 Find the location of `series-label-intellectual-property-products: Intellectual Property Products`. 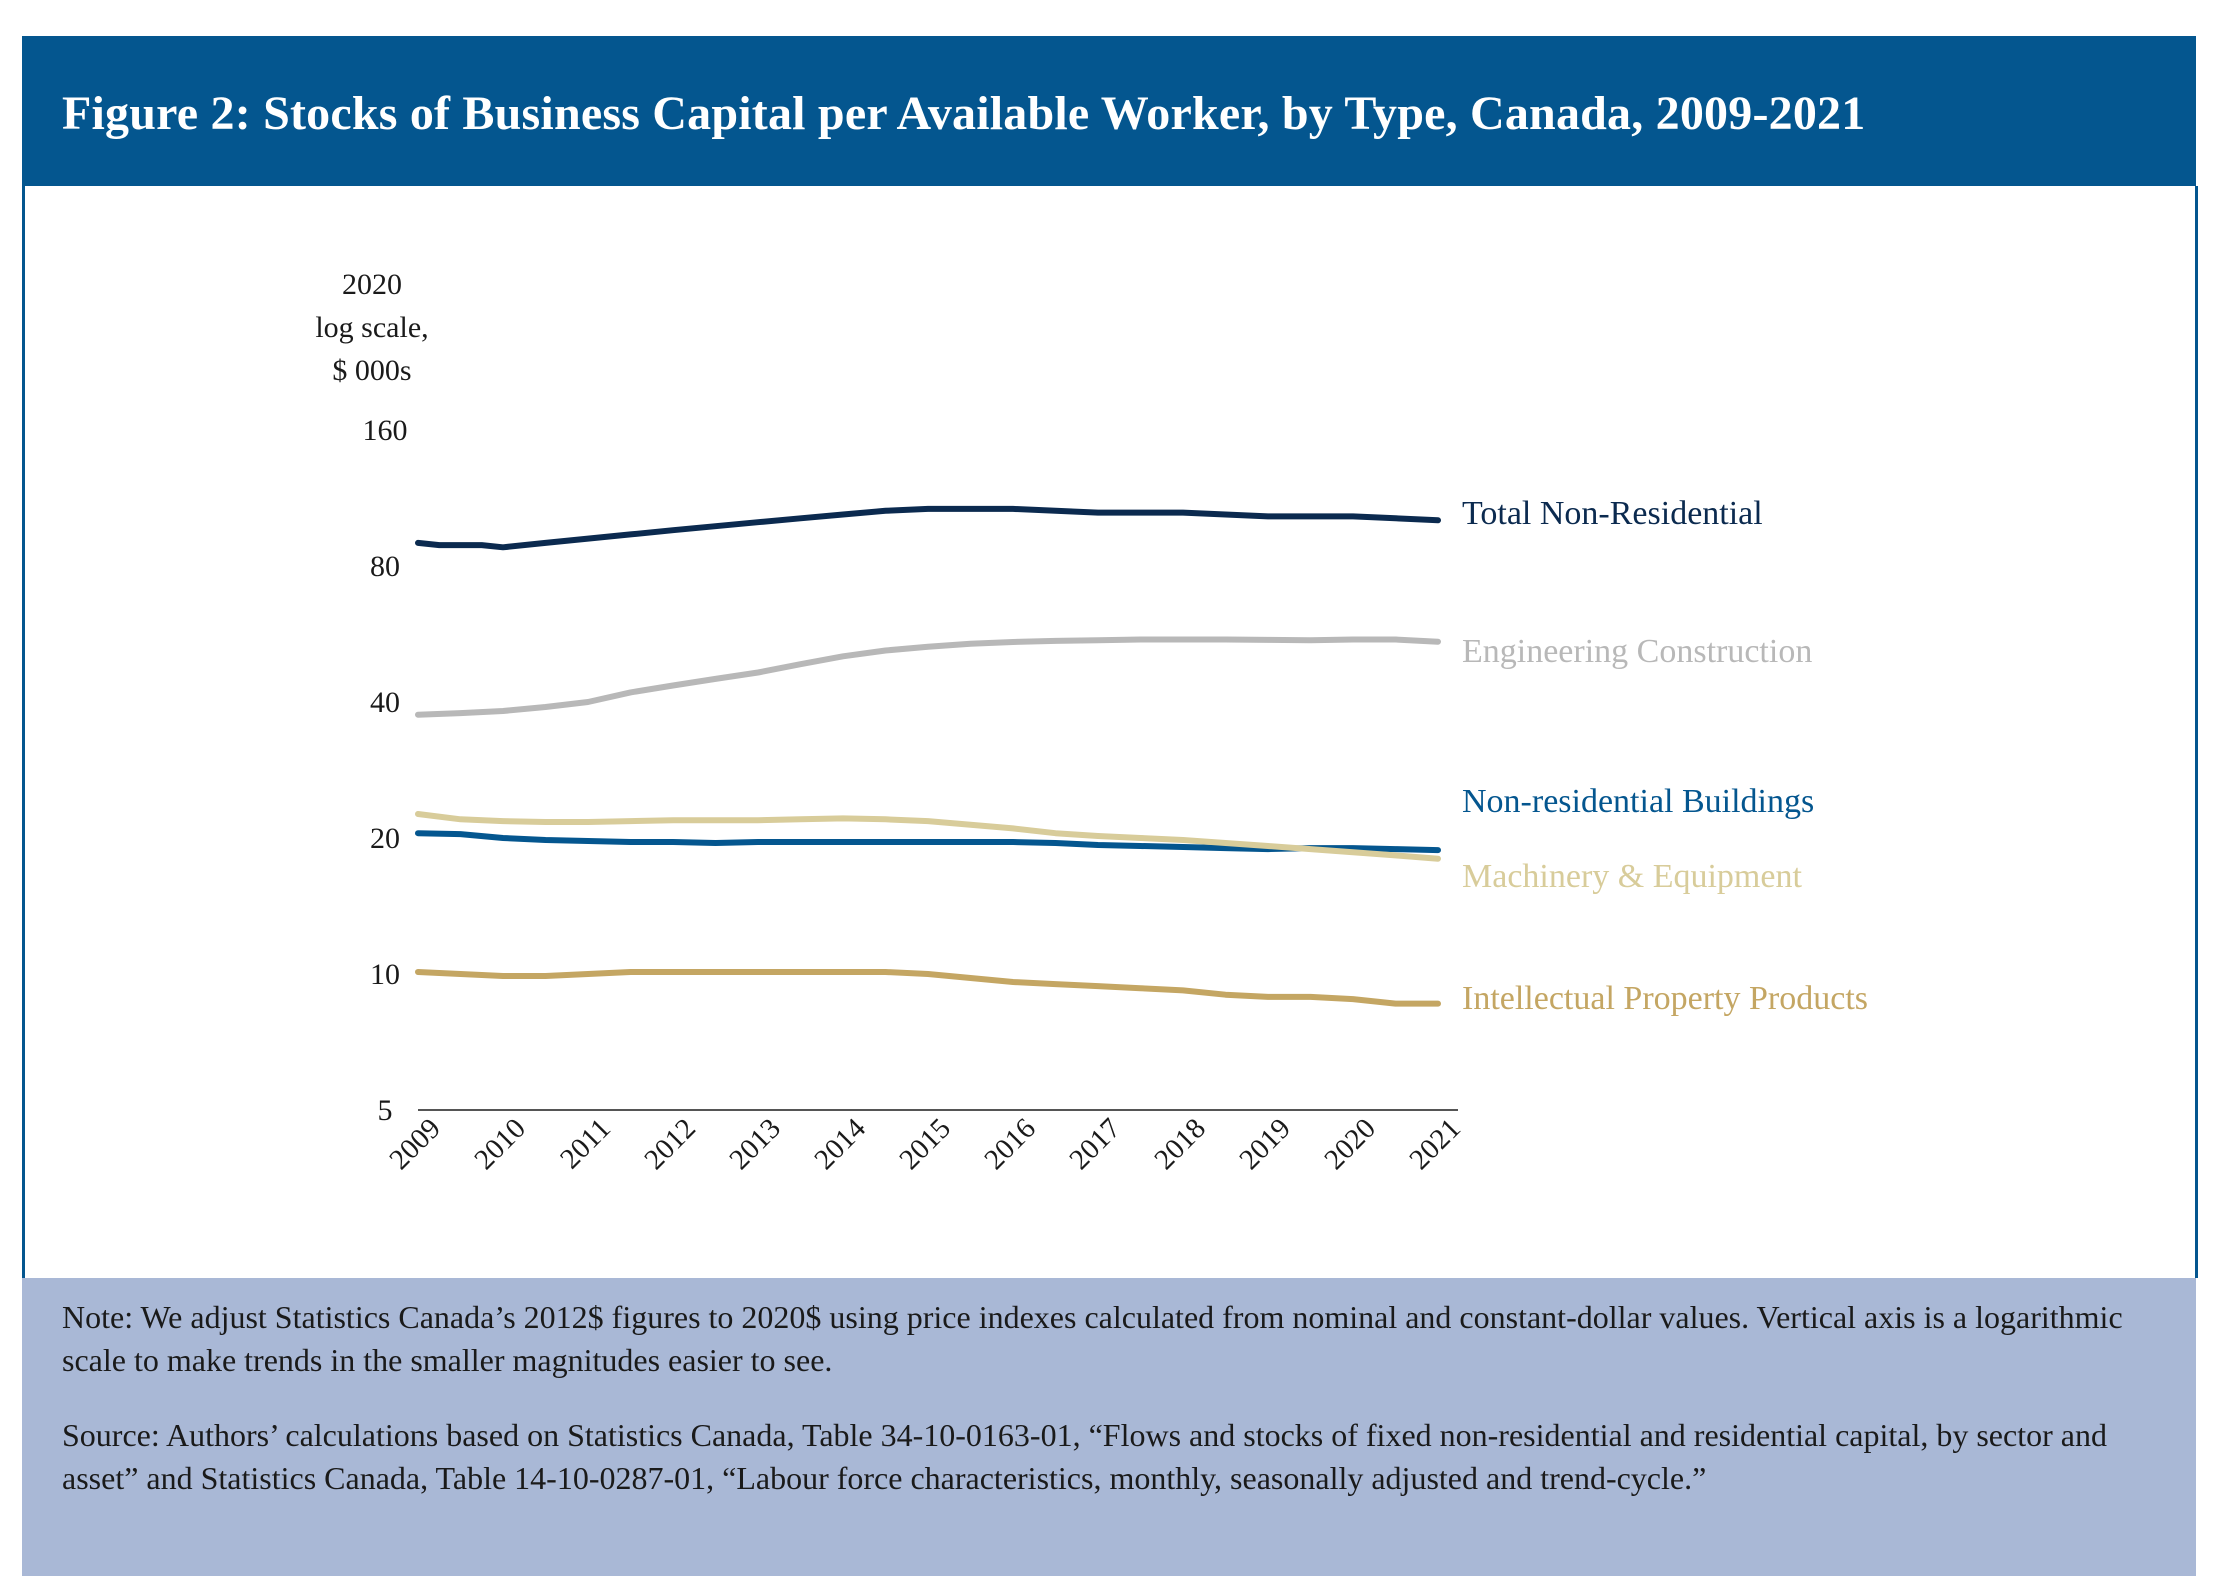

series-label-intellectual-property-products: Intellectual Property Products is located at coordinates (1665, 998).